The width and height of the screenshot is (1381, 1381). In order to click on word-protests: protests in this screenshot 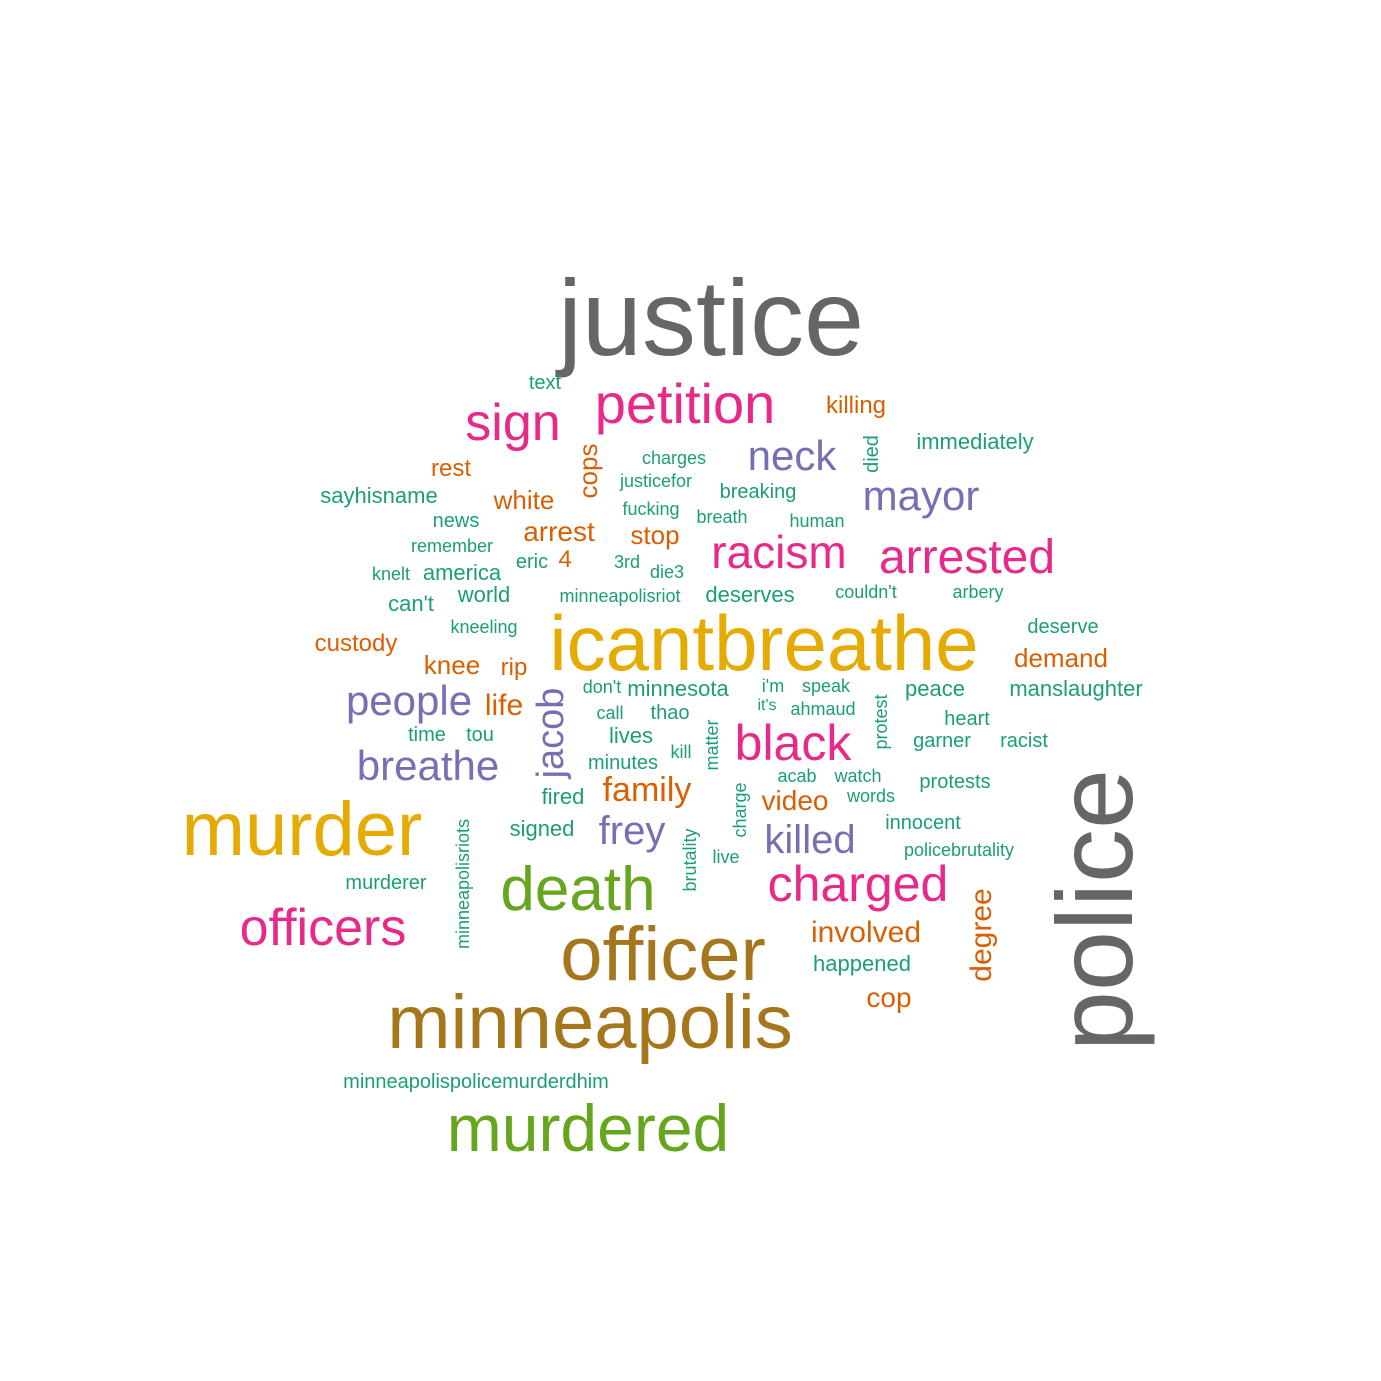, I will do `click(955, 782)`.